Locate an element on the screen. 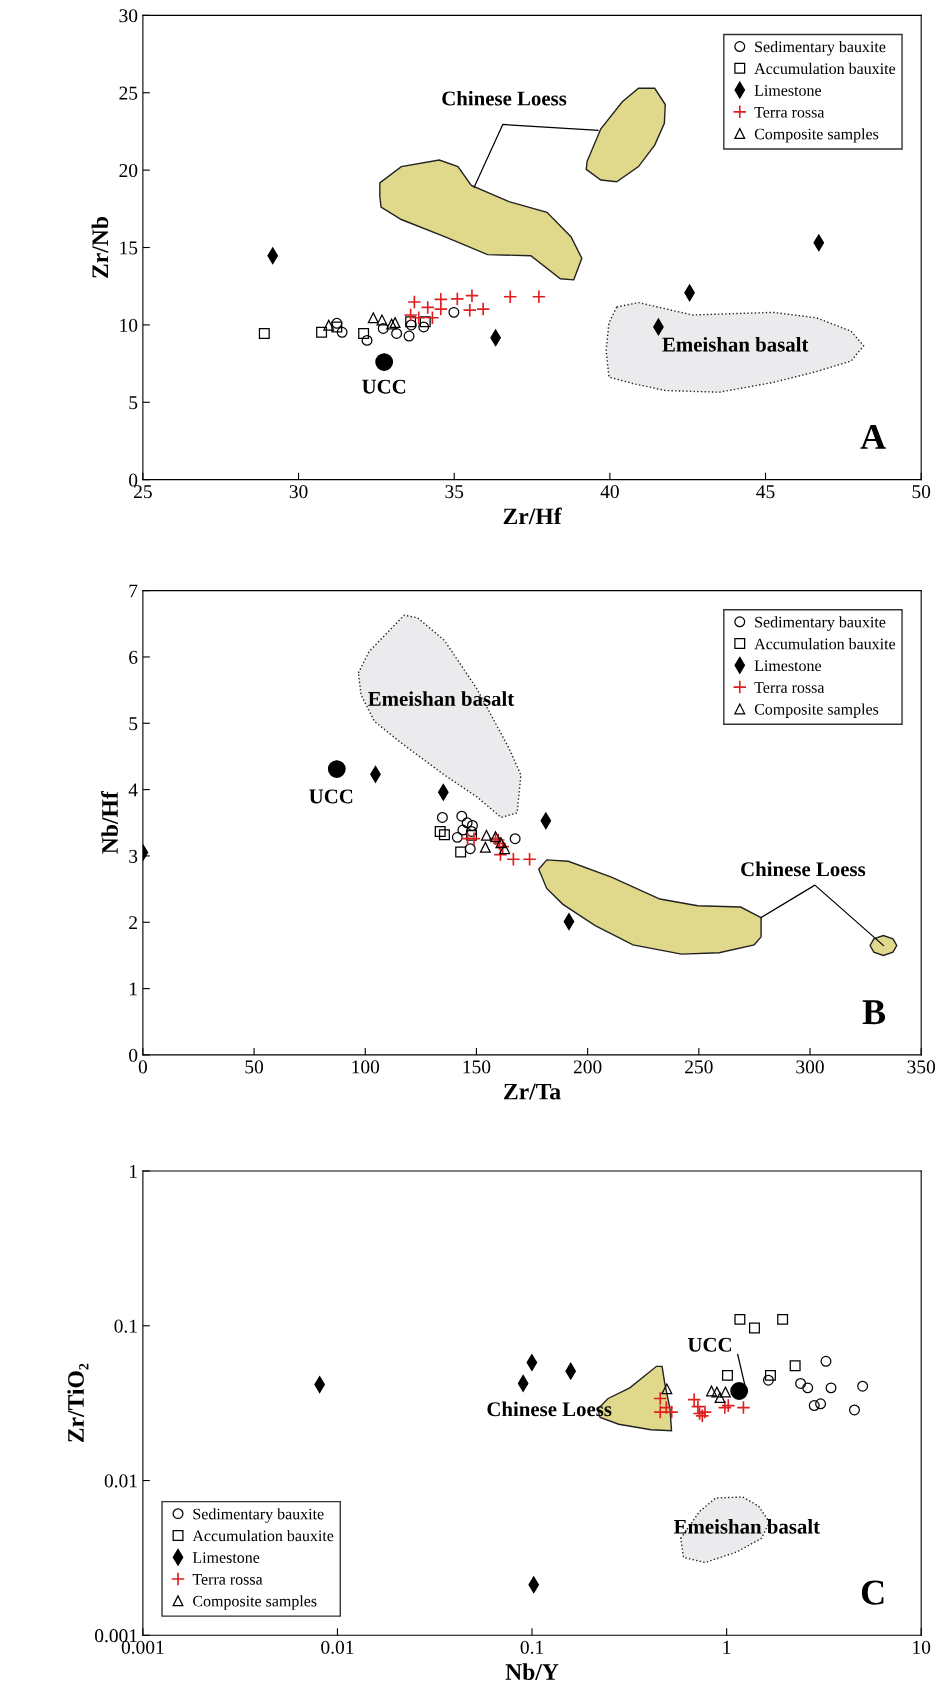  y-tick-label: 20 is located at coordinates (128, 170).